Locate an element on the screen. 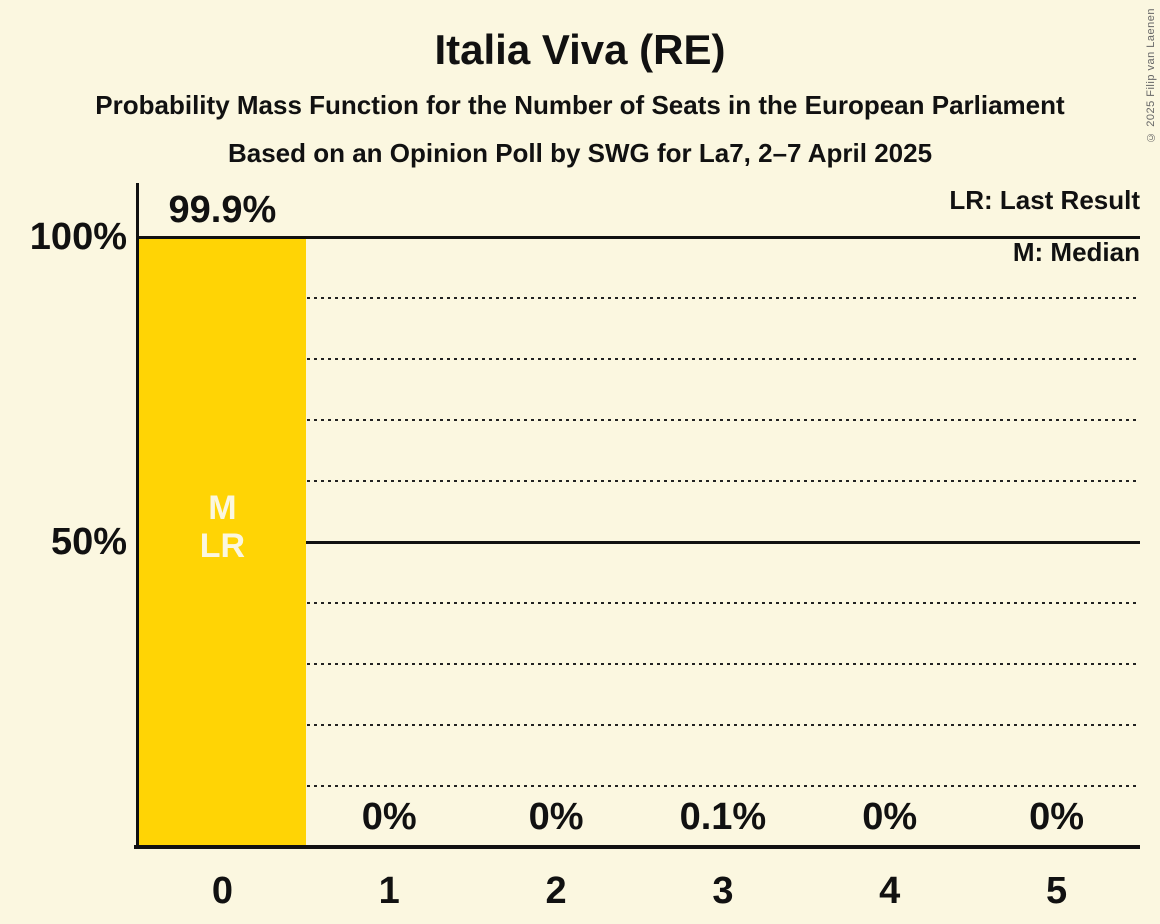 This screenshot has width=1160, height=924. copyright-text: © 2025 Filip van Laenen is located at coordinates (1151, 75).